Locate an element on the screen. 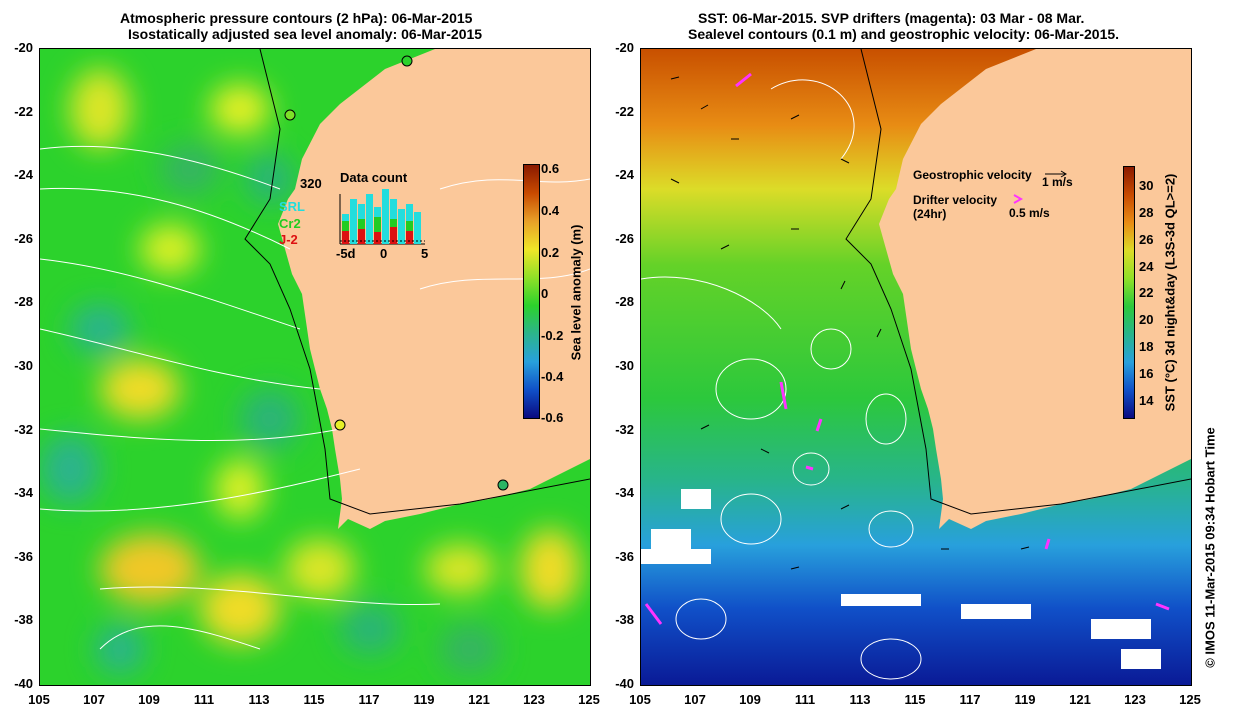 Image resolution: width=1250 pixels, height=720 pixels. inset-xtick: -5d is located at coordinates (346, 253).